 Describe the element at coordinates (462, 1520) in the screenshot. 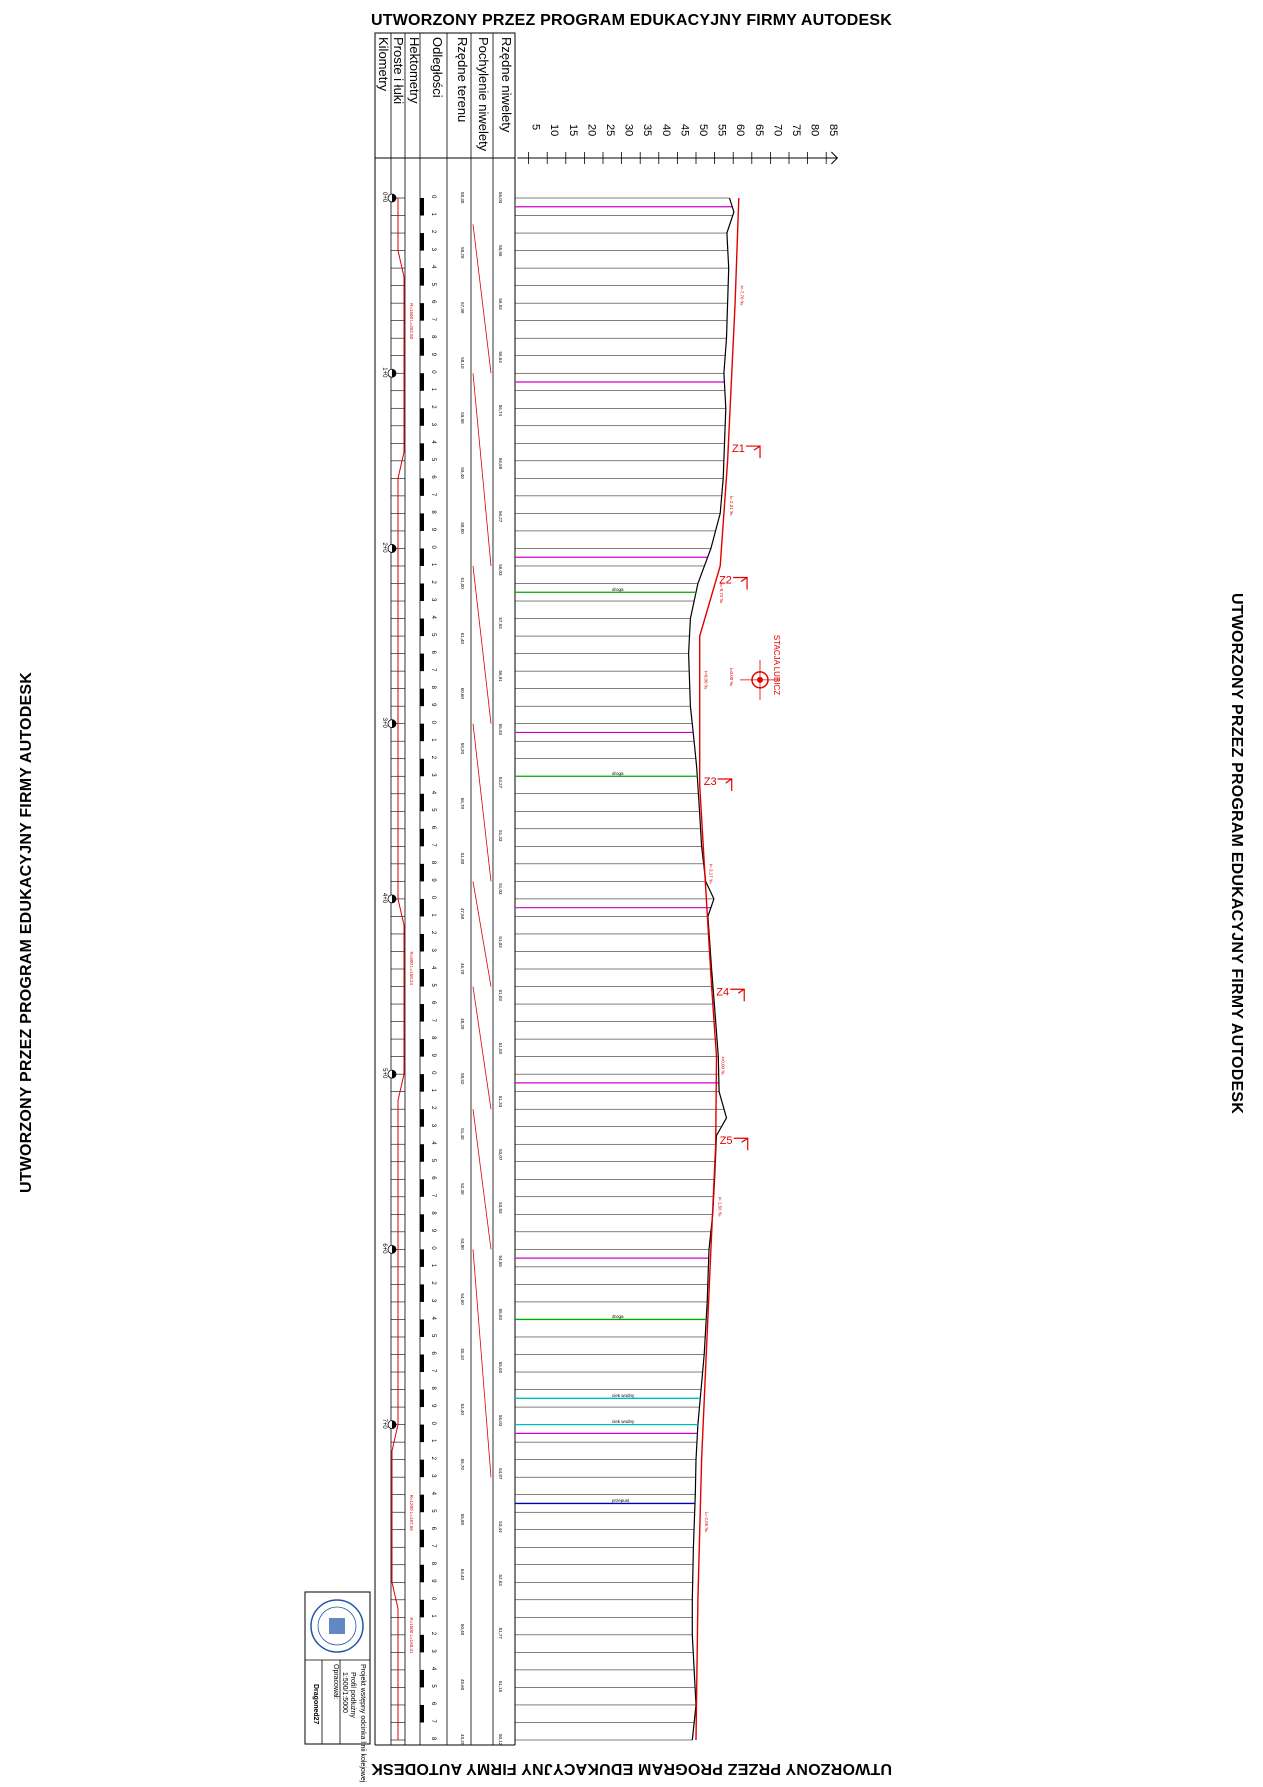

I see `ground-elevation-value: 55,80` at that location.